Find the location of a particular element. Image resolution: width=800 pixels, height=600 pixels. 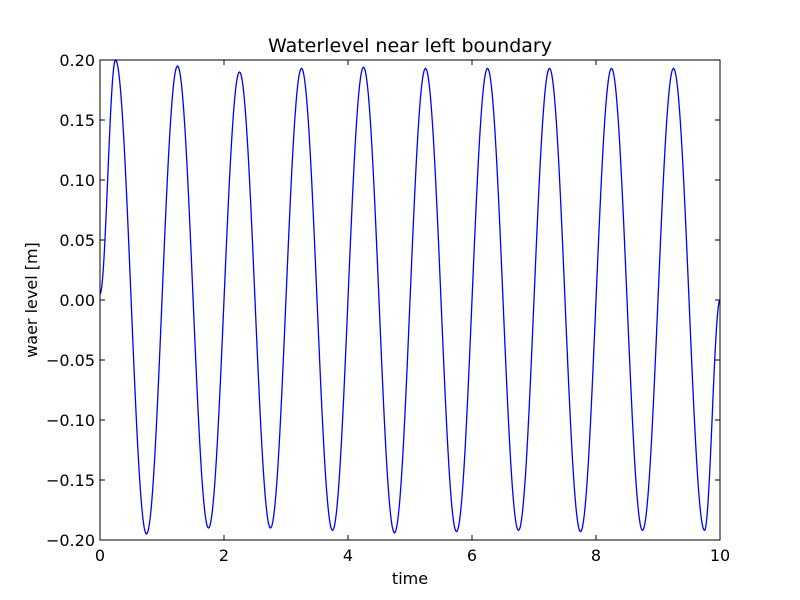

y-tick-label: 0.00 is located at coordinates (77, 300).